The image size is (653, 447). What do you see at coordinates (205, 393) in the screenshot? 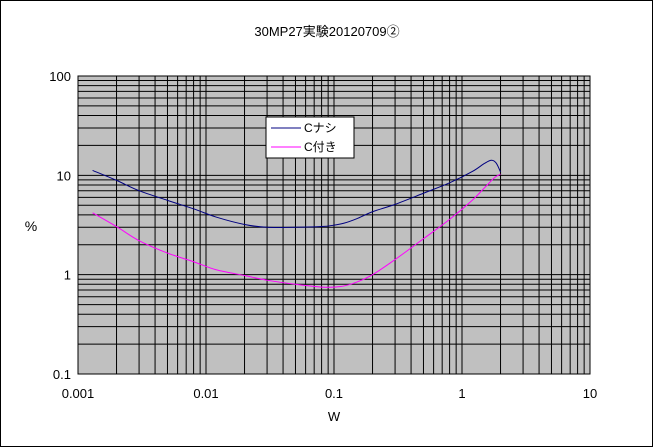
I see `x-tick-label: 0.01` at bounding box center [205, 393].